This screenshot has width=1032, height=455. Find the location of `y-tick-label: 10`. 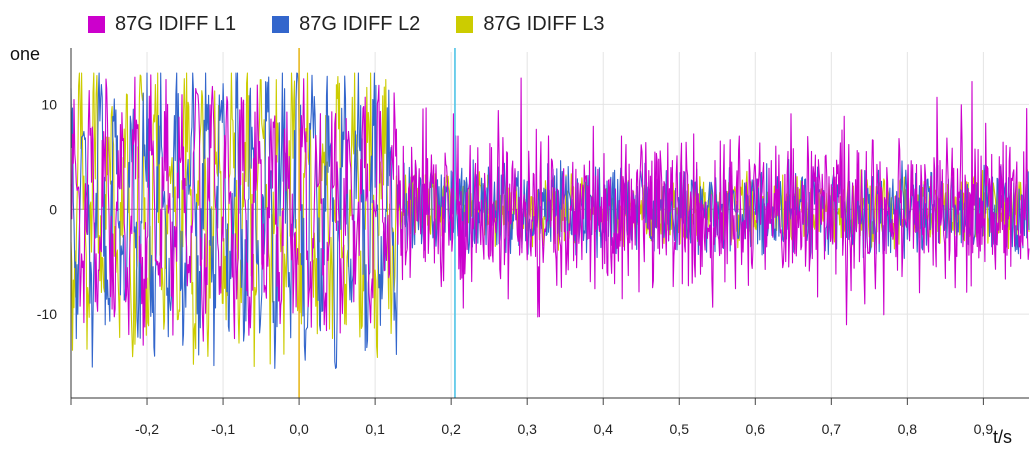

y-tick-label: 10 is located at coordinates (49, 104).